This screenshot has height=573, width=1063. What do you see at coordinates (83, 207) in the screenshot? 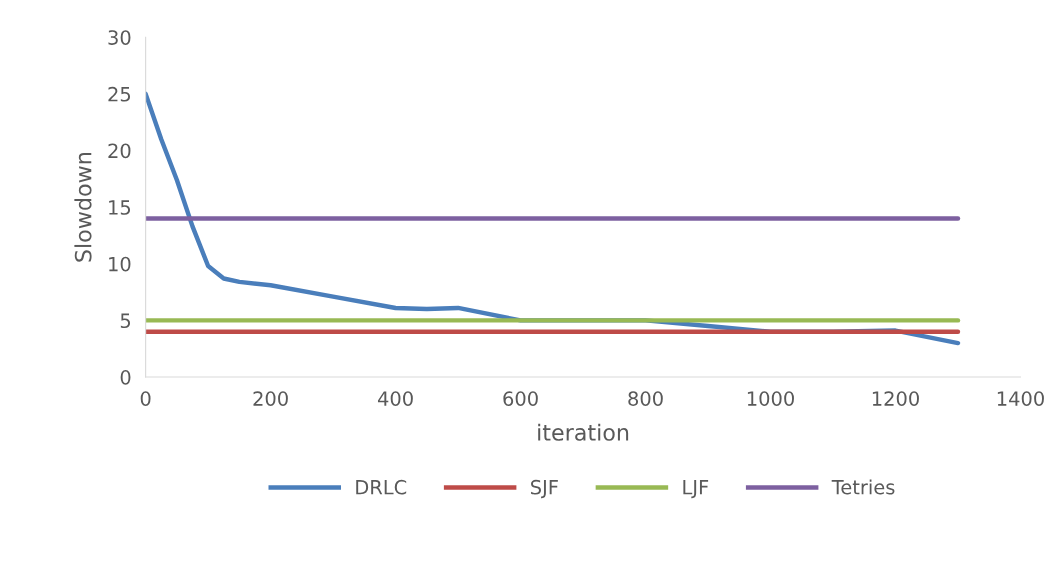
I see `y-axis-title: Slowdown` at bounding box center [83, 207].